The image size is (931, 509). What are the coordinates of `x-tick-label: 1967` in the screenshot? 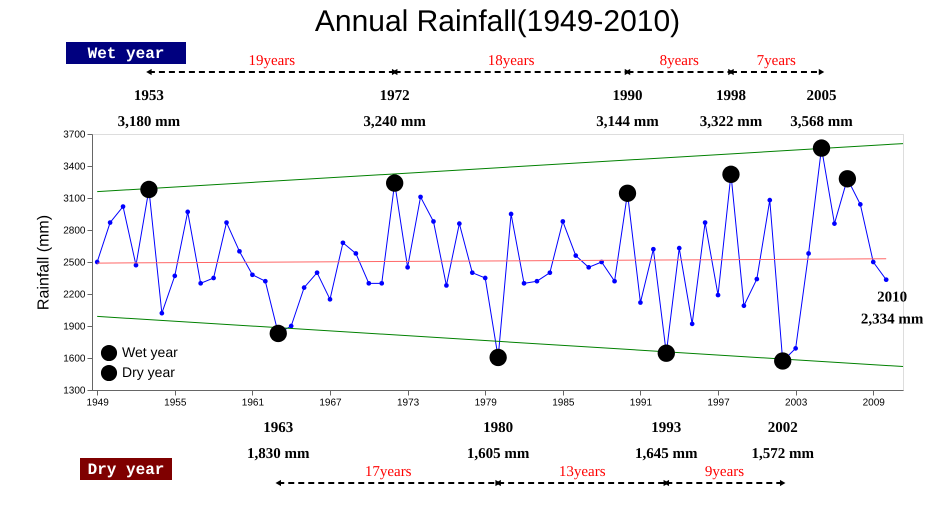 It's located at (330, 403).